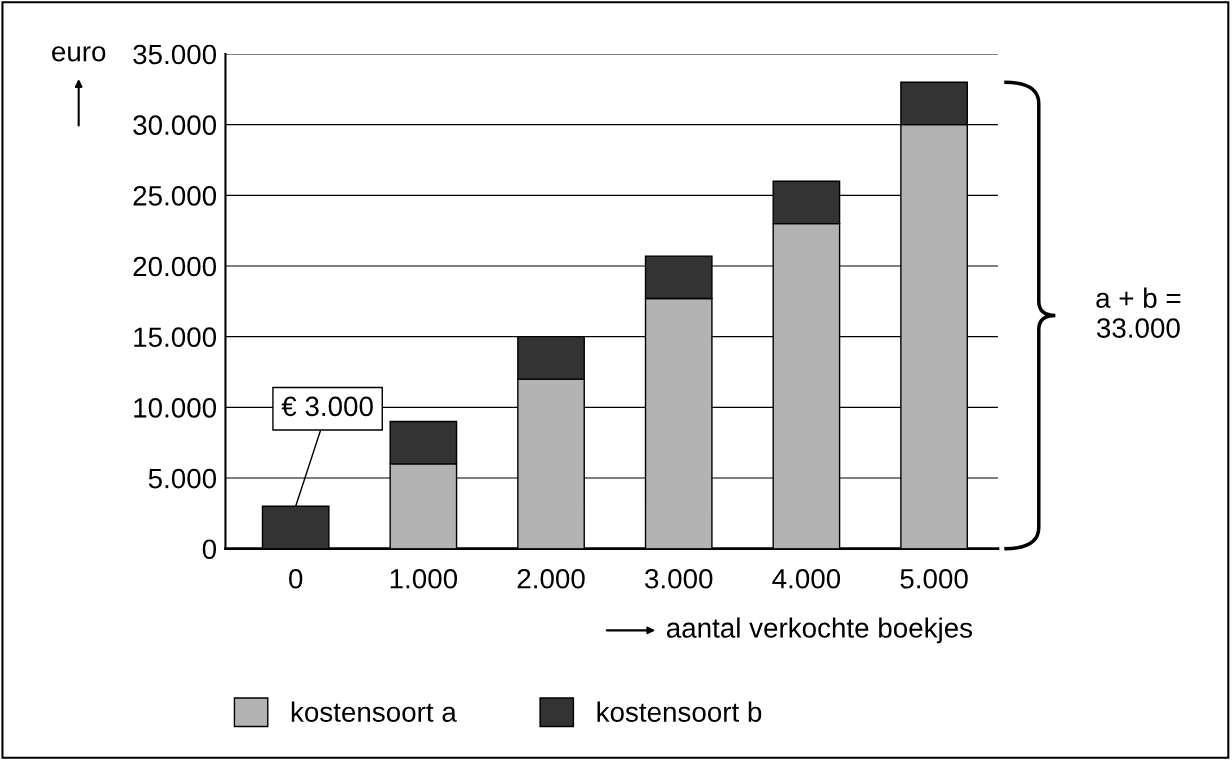 The width and height of the screenshot is (1232, 760). I want to click on x-tick-label: 1.000, so click(424, 578).